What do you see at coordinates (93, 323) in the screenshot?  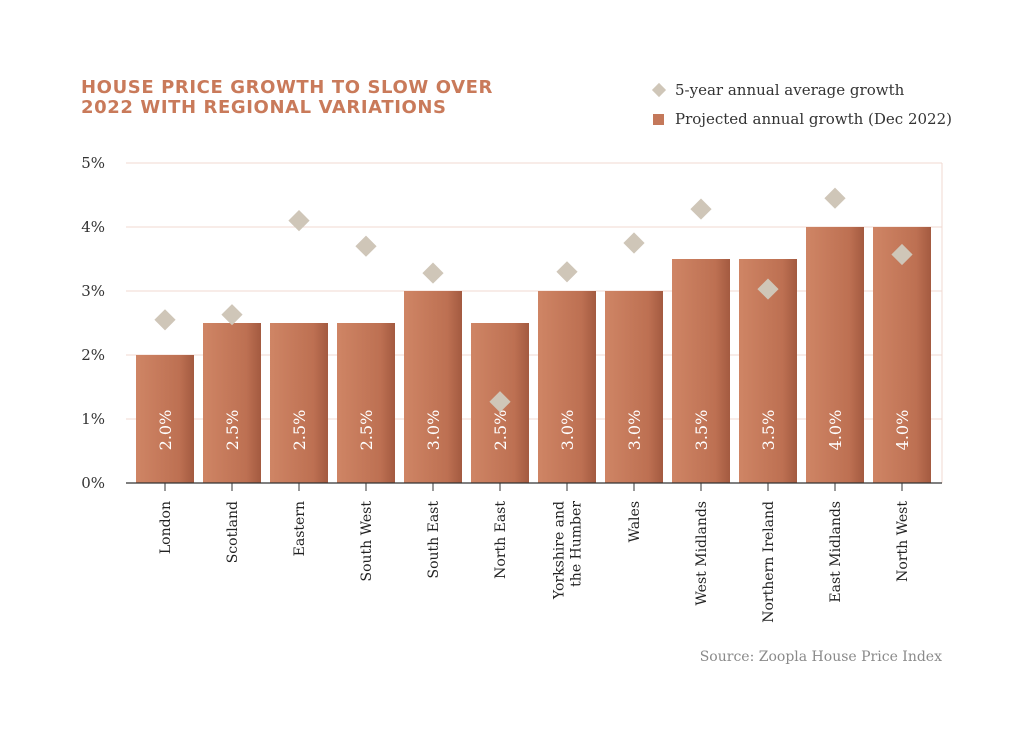 I see `y-axis-ticks: 0% 1% 2% 3% 4% 5%` at bounding box center [93, 323].